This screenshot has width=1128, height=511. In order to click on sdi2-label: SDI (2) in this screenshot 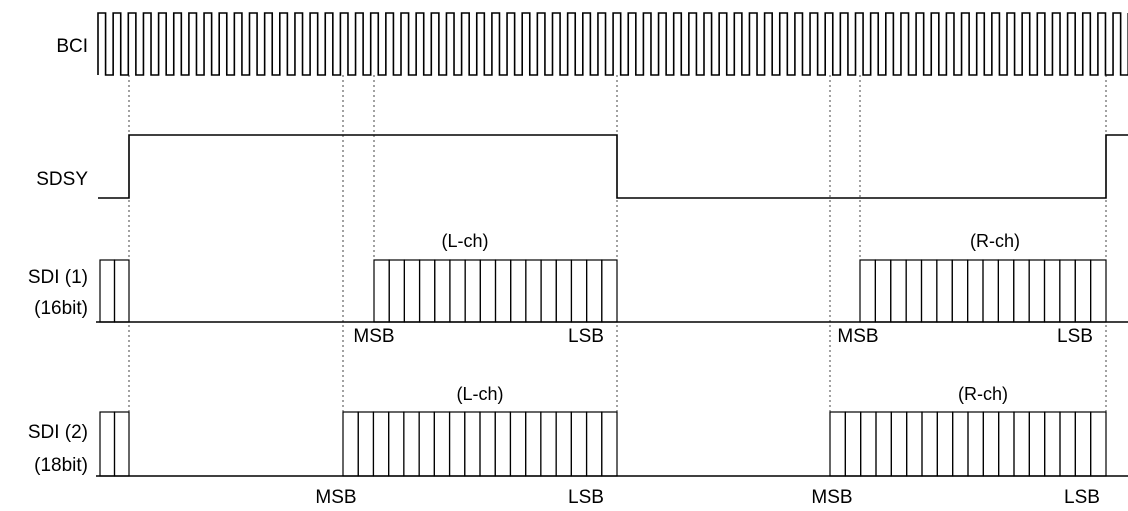, I will do `click(58, 432)`.